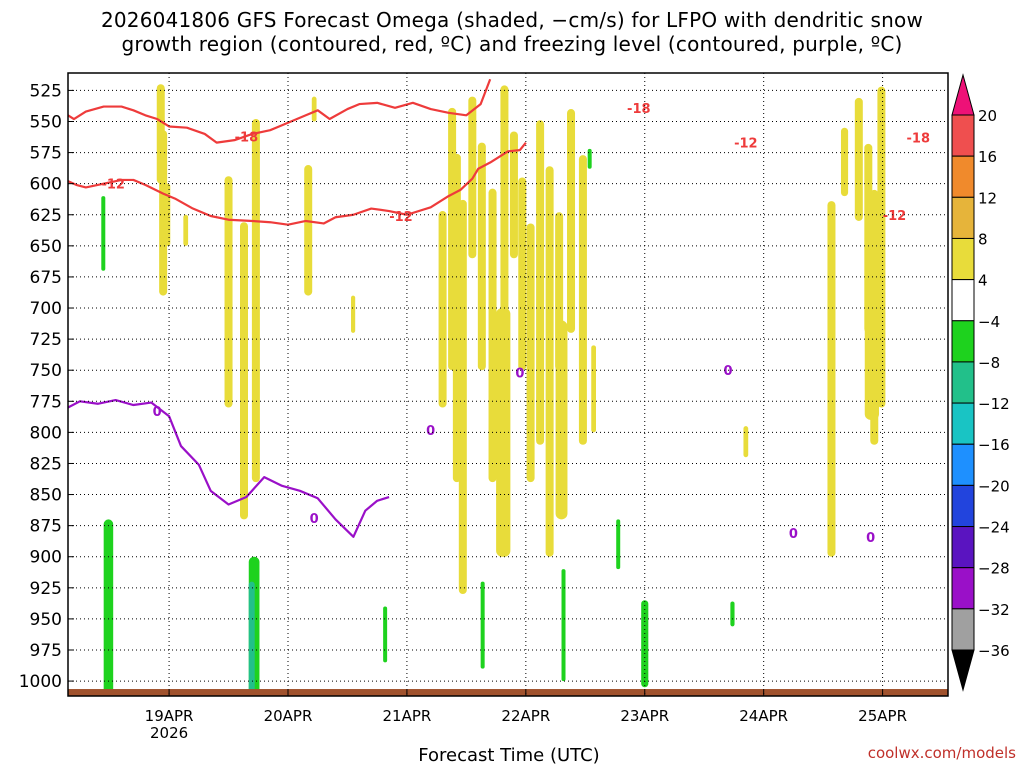 Image resolution: width=1024 pixels, height=768 pixels. What do you see at coordinates (46, 620) in the screenshot?
I see `y-tick-label: 950` at bounding box center [46, 620].